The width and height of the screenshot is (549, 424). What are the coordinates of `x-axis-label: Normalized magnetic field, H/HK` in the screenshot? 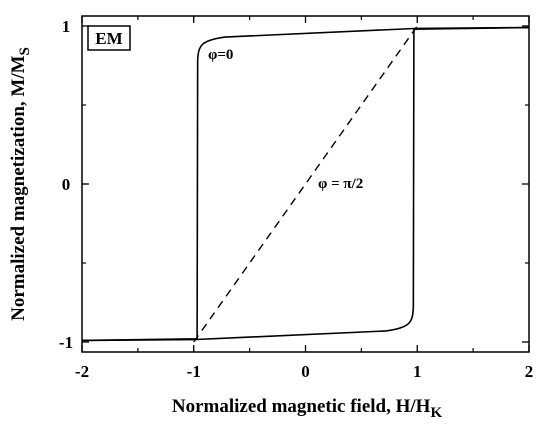 It's located at (307, 408).